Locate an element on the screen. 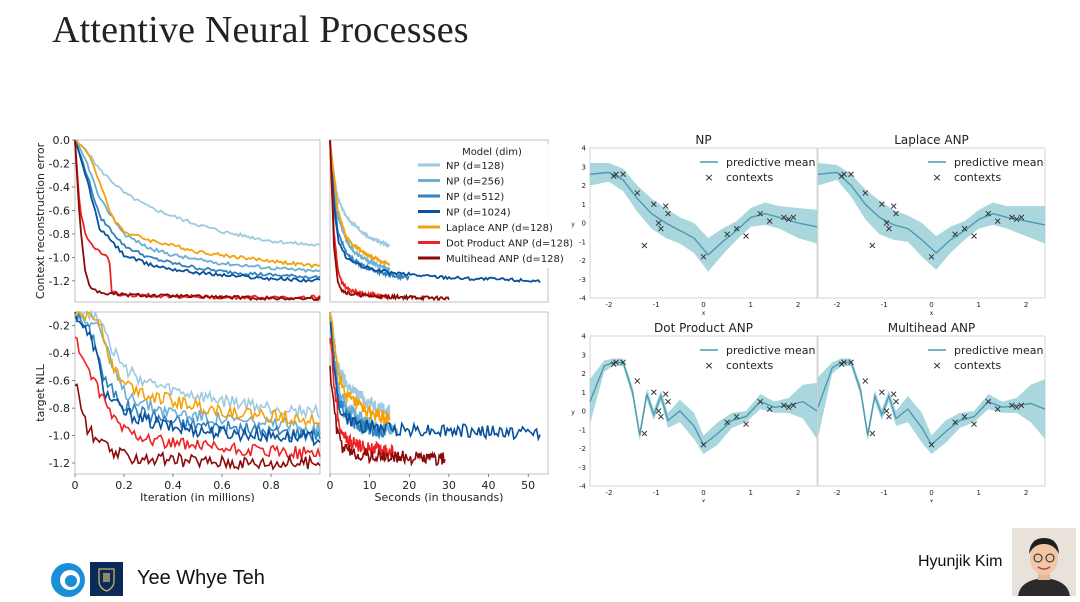 This screenshot has height=602, width=1080. x-tick-label: 0.2 is located at coordinates (124, 485).